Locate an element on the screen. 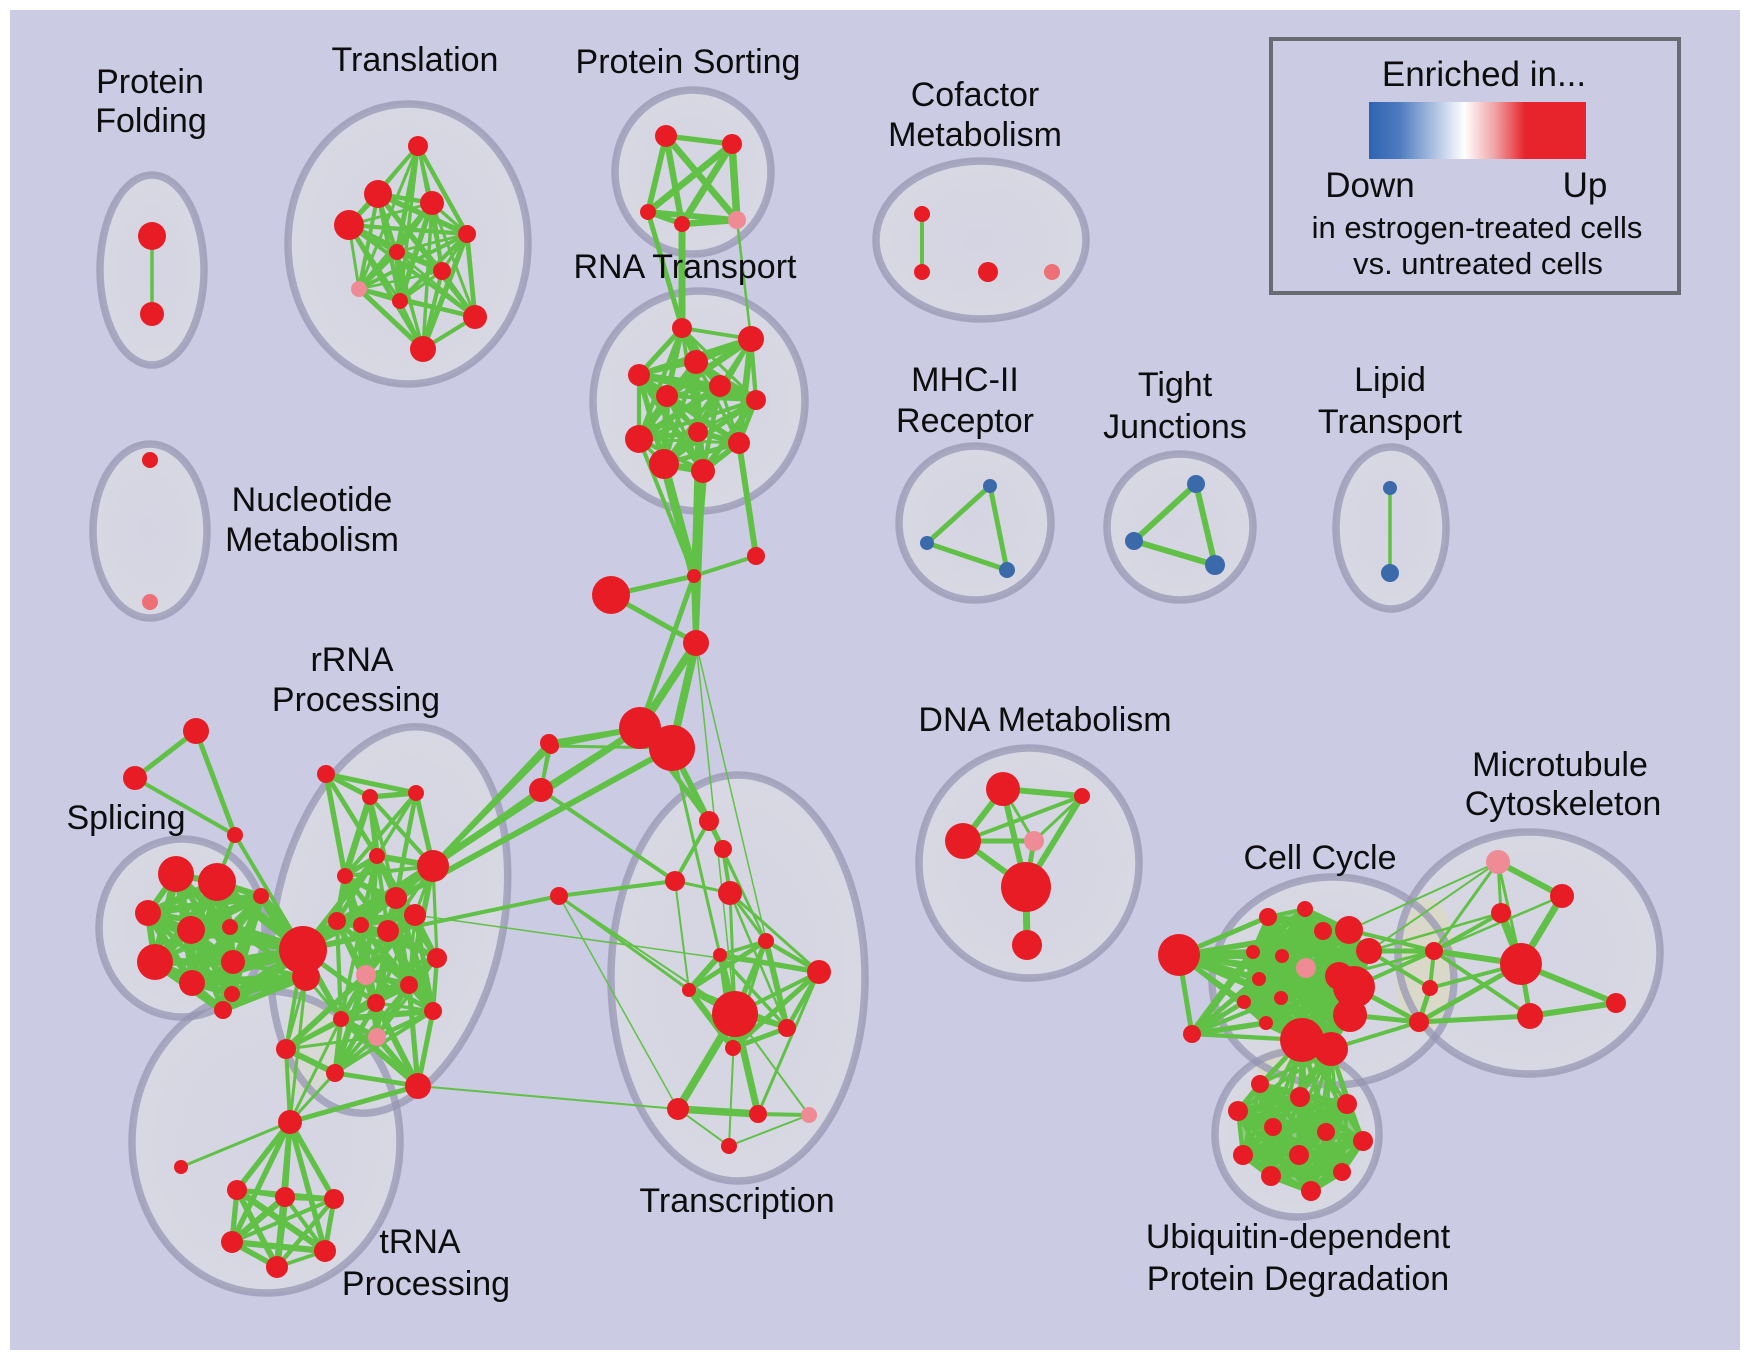  svg-text: Protein Sorting is located at coordinates (688, 62).